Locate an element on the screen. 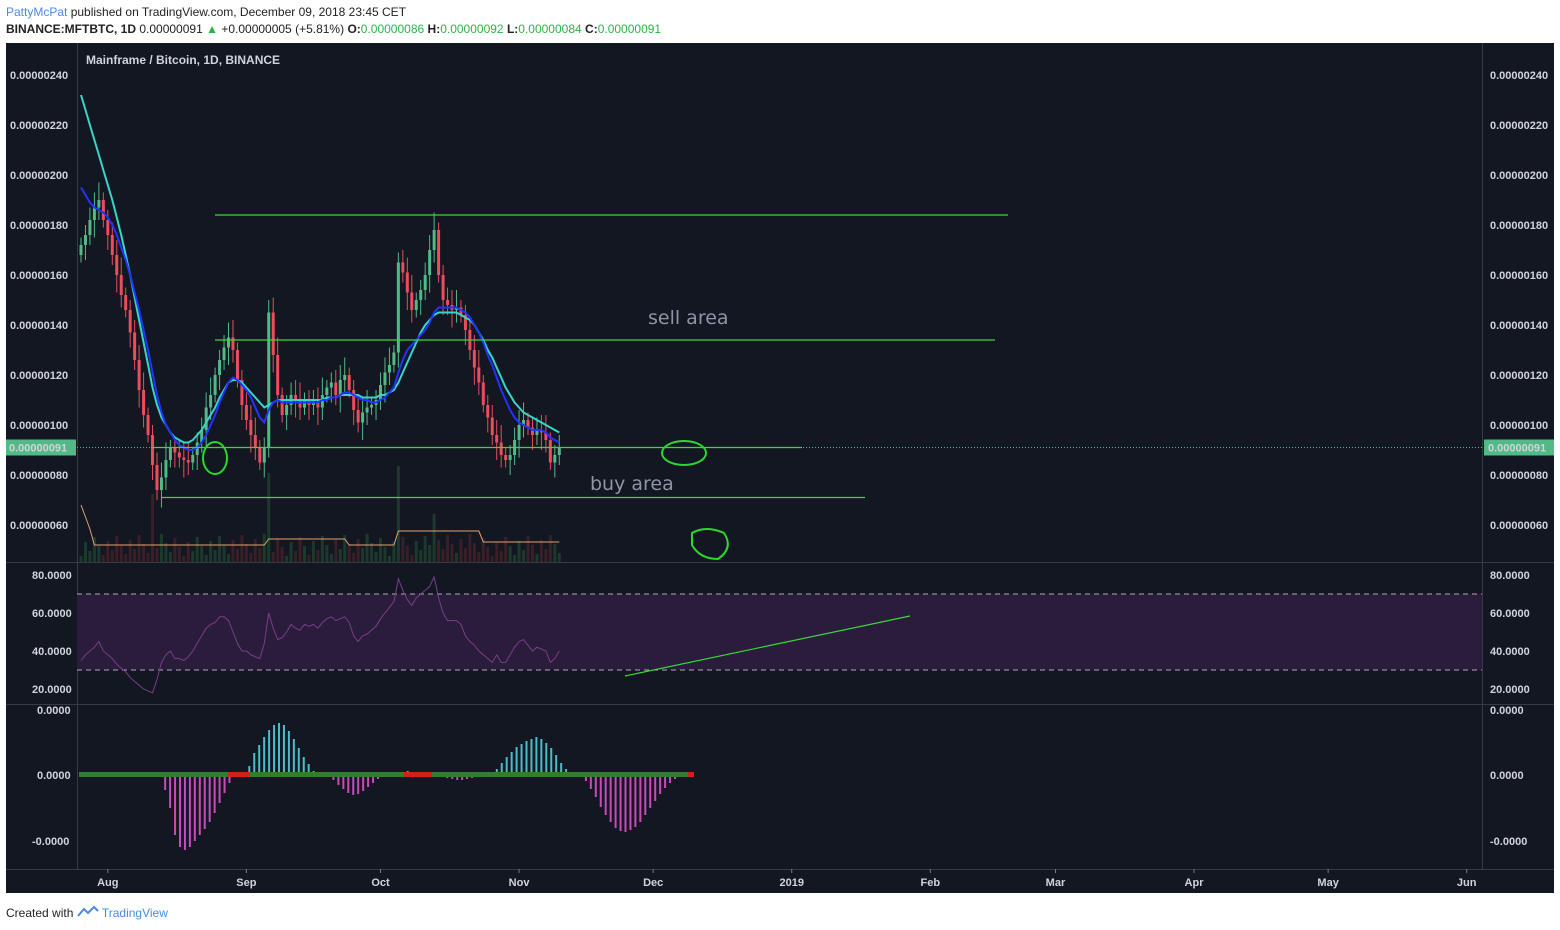  low-value: 0.00000084 is located at coordinates (550, 29).